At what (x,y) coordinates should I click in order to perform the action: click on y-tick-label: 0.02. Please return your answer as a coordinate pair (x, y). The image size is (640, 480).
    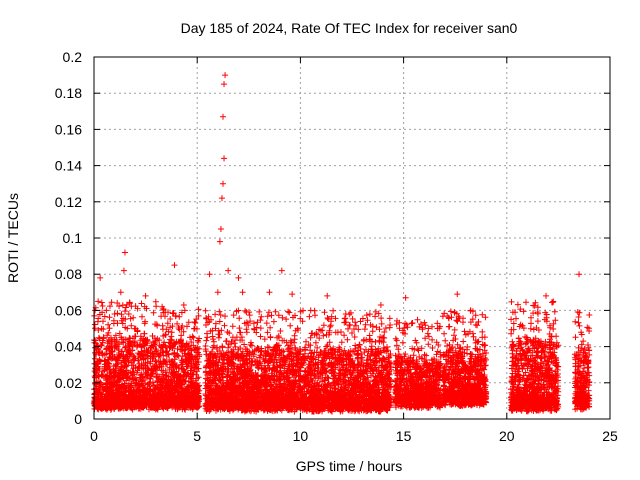
    Looking at the image, I should click on (68, 383).